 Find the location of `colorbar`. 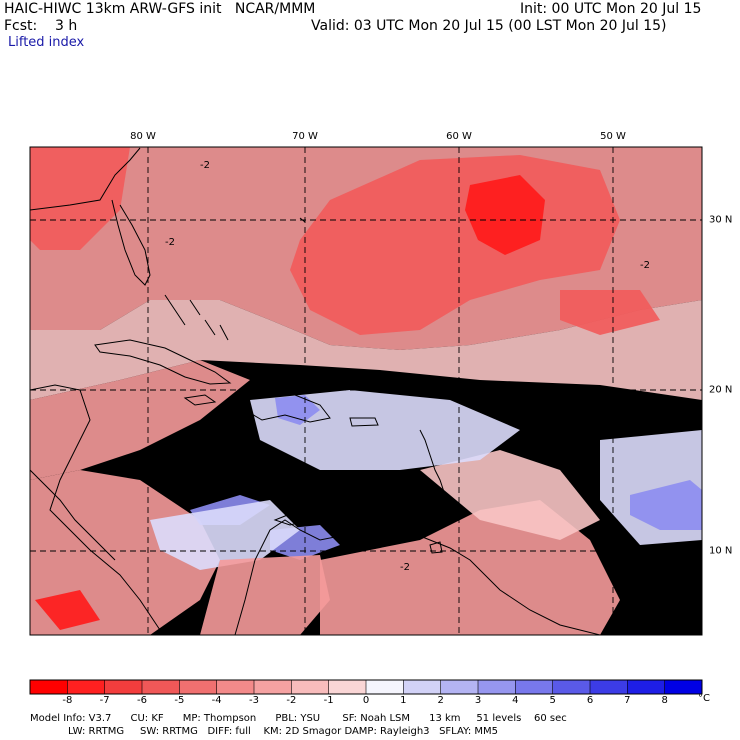

colorbar is located at coordinates (366, 687).